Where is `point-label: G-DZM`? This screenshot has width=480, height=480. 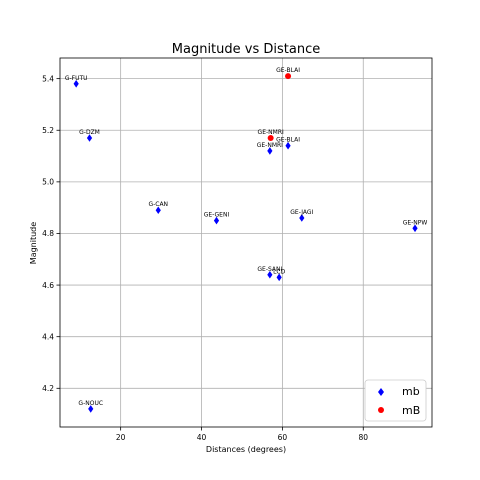 point-label: G-DZM is located at coordinates (89, 132).